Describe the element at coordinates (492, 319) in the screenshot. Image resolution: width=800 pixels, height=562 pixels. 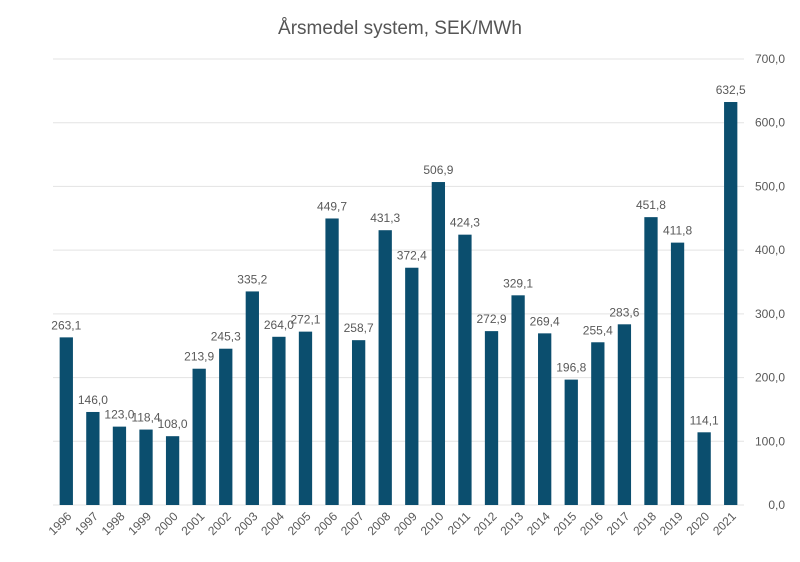
I see `data-label-2012: 272,9` at that location.